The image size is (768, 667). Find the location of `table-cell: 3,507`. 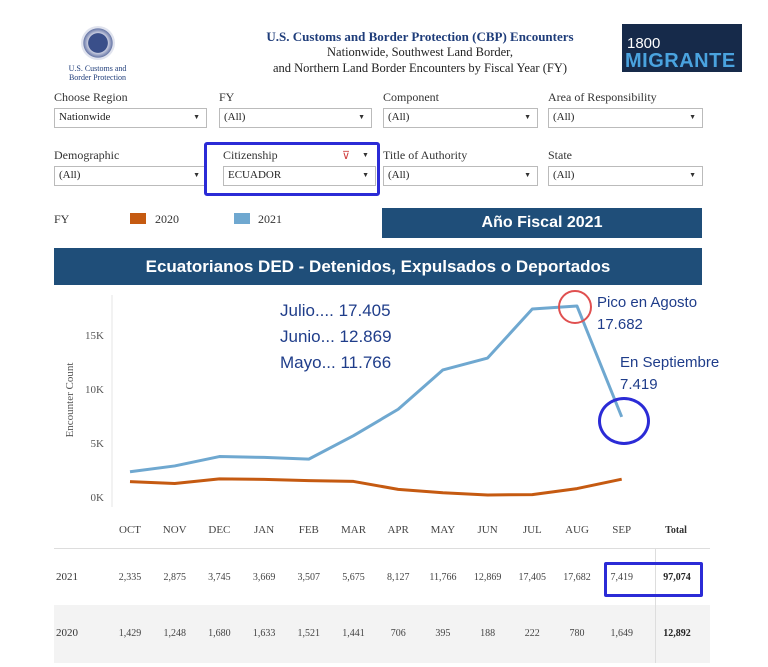

table-cell: 3,507 is located at coordinates (309, 577).